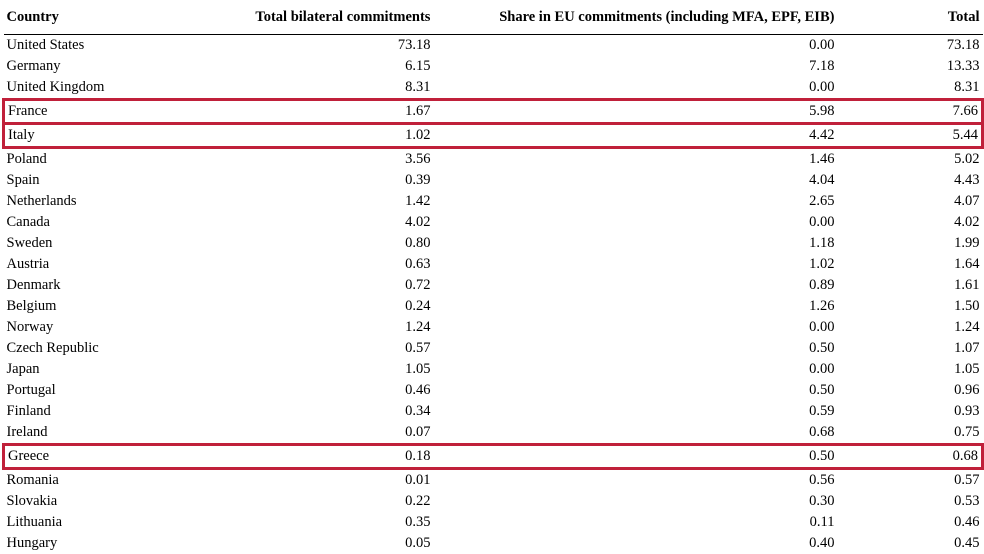 This screenshot has height=554, width=984. I want to click on eu-share-cell: 0.30, so click(635, 501).